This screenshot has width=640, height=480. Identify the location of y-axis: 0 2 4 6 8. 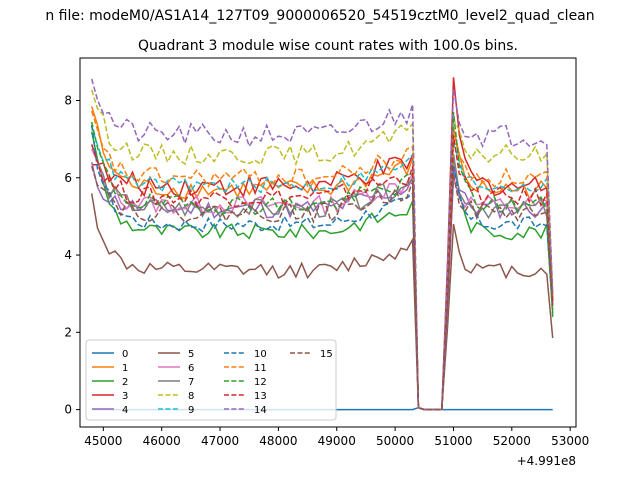
(72, 255).